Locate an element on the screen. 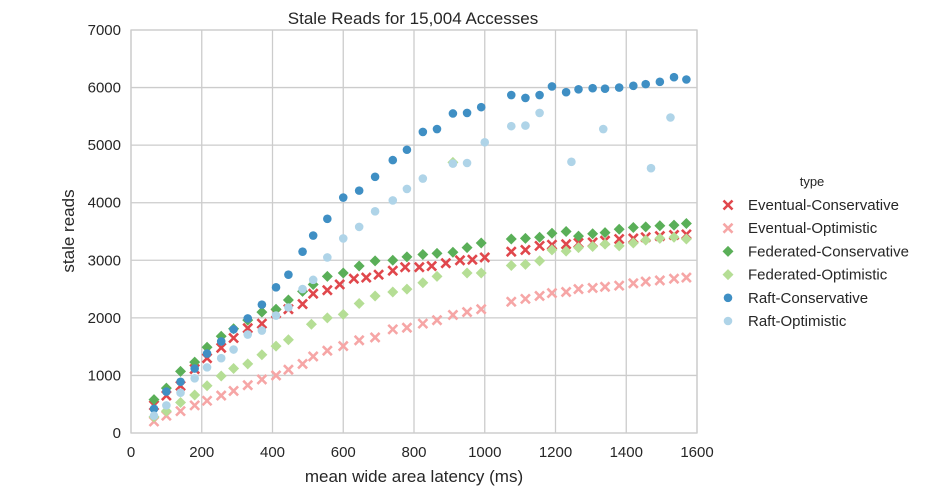 This screenshot has width=934, height=504. x-tick-label: 1600 is located at coordinates (696, 452).